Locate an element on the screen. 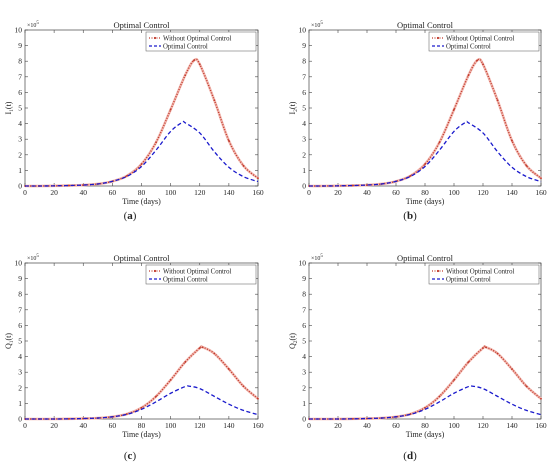 Image resolution: width=550 pixels, height=471 pixels. y-axis-label: Q1(t) is located at coordinates (9, 341).